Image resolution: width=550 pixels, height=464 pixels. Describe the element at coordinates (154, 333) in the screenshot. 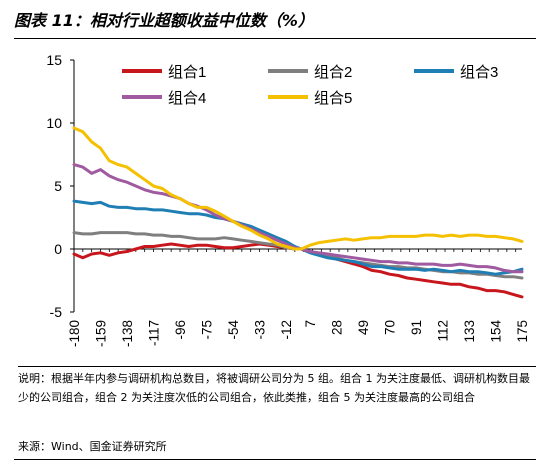

I see `x-tick-label: -117` at that location.